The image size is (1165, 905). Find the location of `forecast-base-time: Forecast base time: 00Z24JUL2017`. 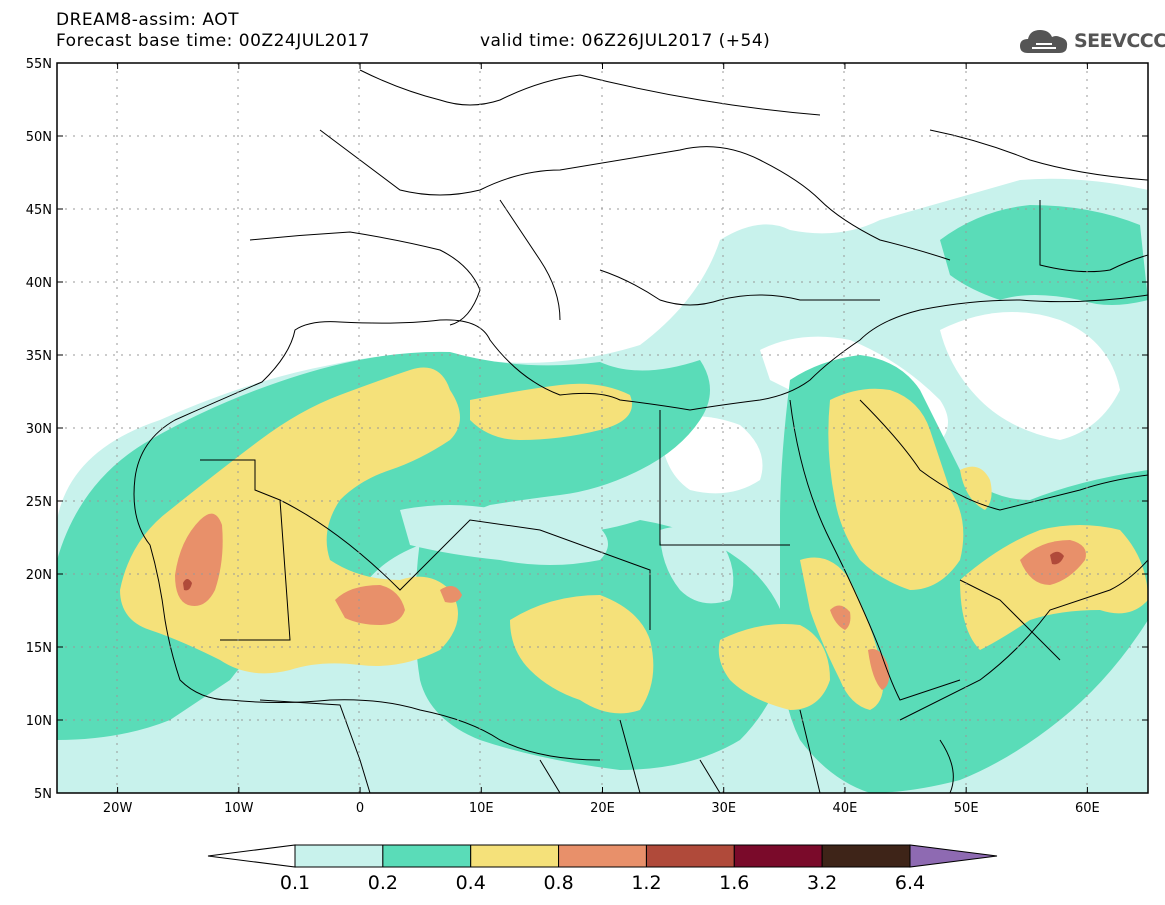

forecast-base-time: Forecast base time: 00Z24JUL2017 is located at coordinates (213, 41).